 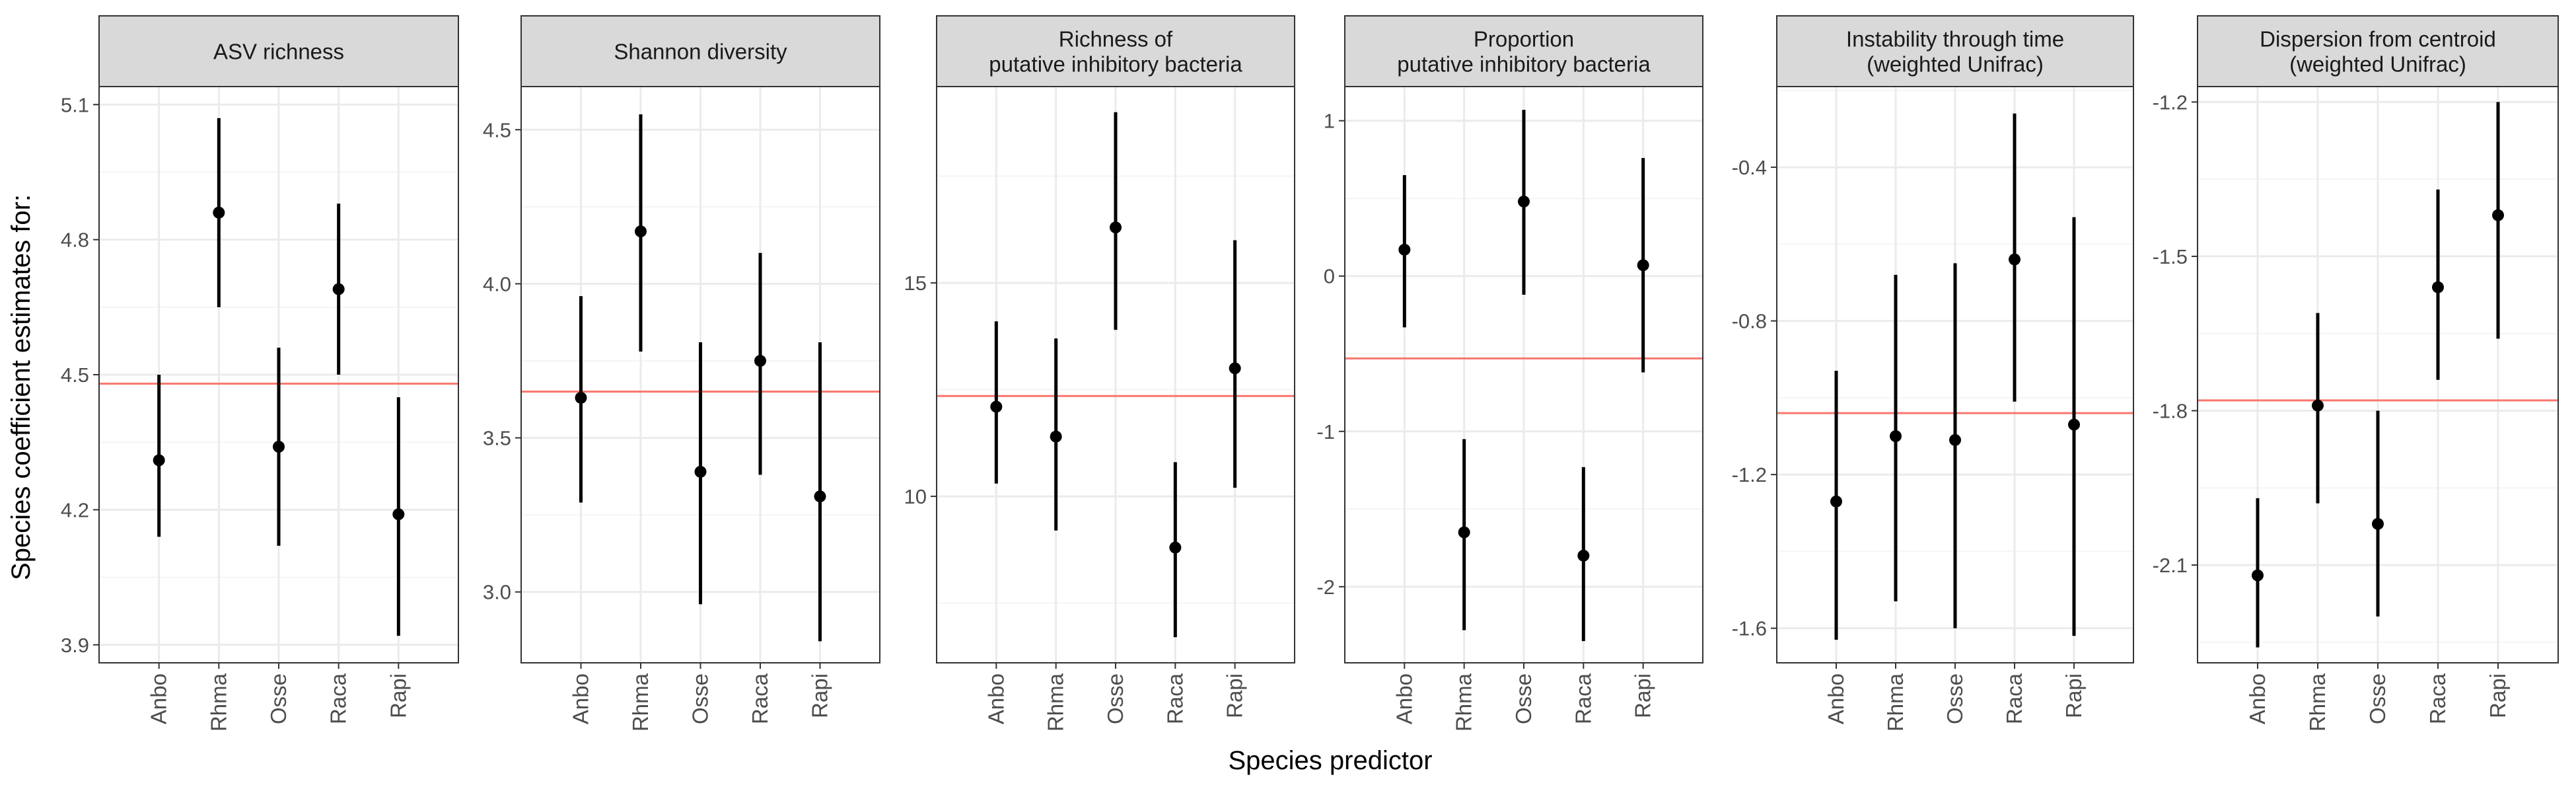 What do you see at coordinates (1329, 122) in the screenshot?
I see `y-tick-label: 1` at bounding box center [1329, 122].